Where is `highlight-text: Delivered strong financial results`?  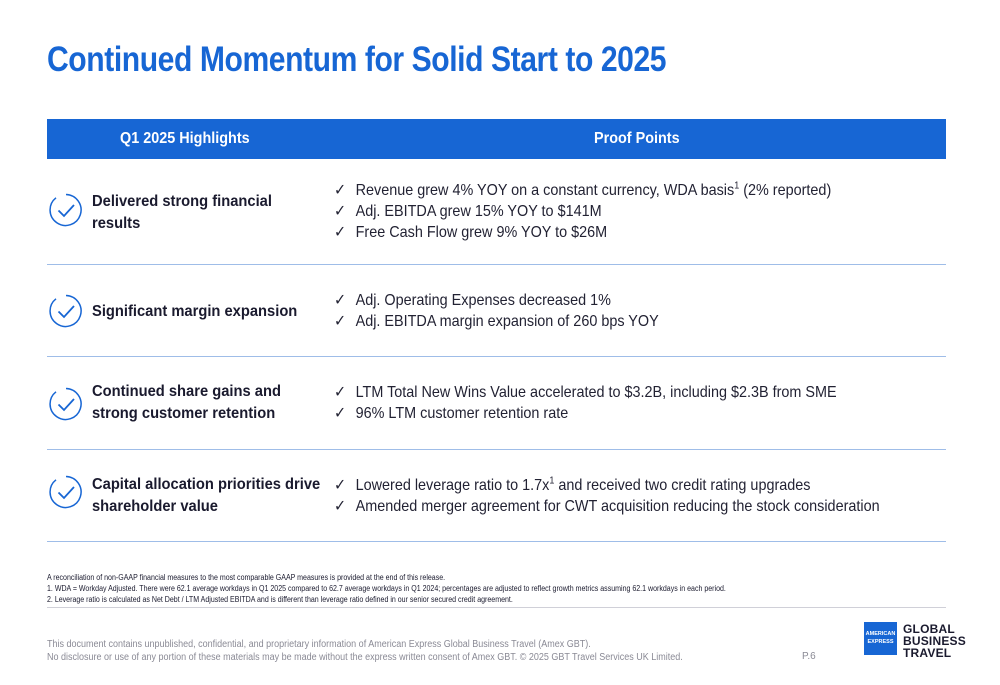 highlight-text: Delivered strong financial results is located at coordinates (182, 212).